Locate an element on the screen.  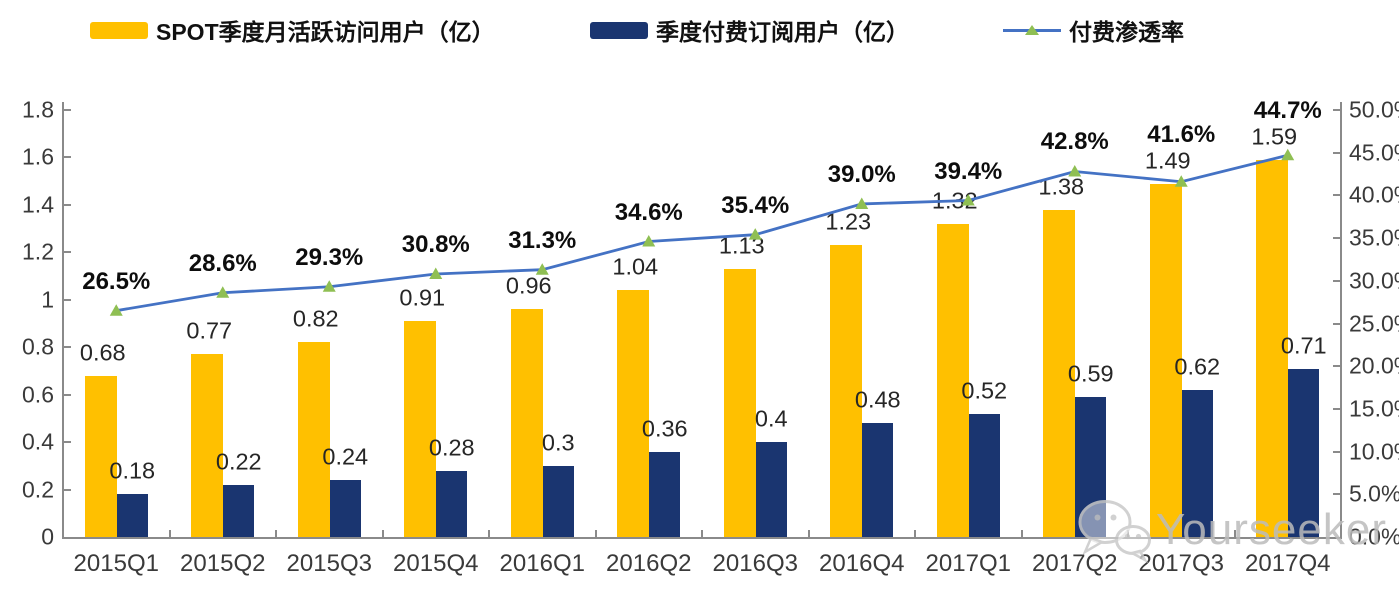
left-axis-tick-label: 0.2 is located at coordinates (38, 489).